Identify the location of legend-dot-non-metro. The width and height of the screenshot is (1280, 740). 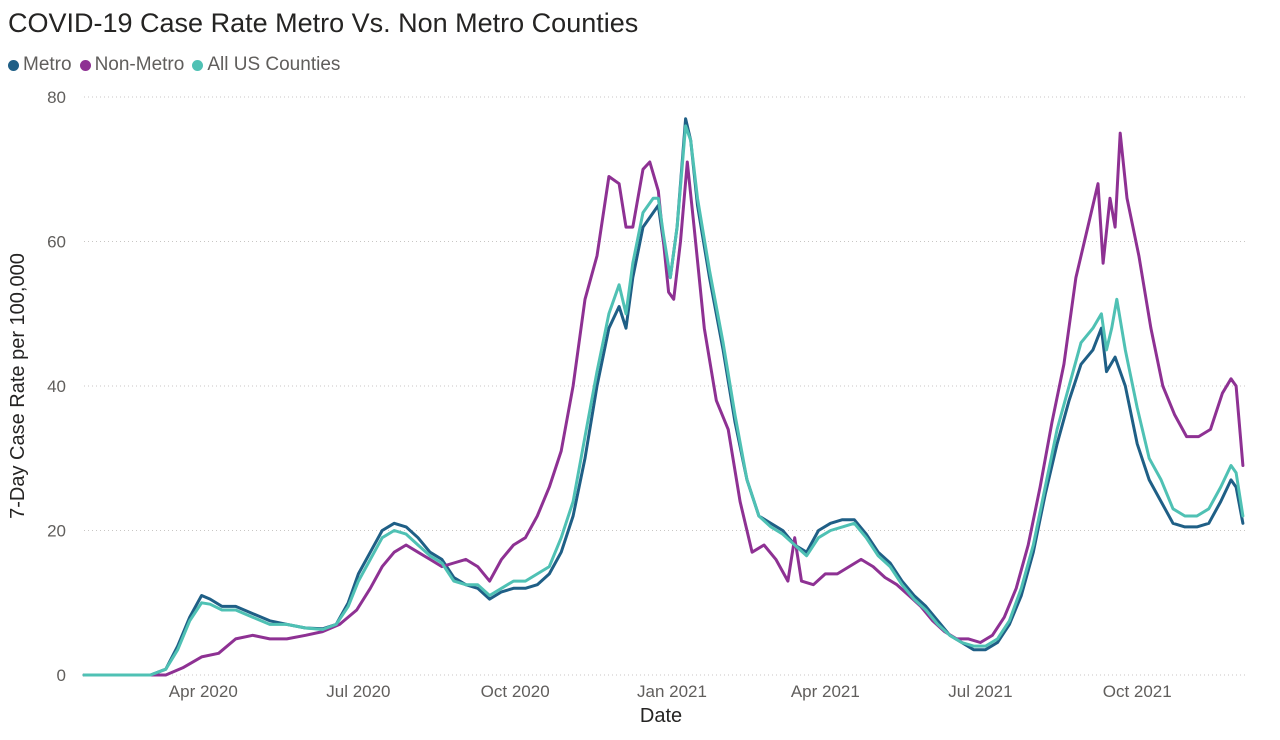
(85, 65).